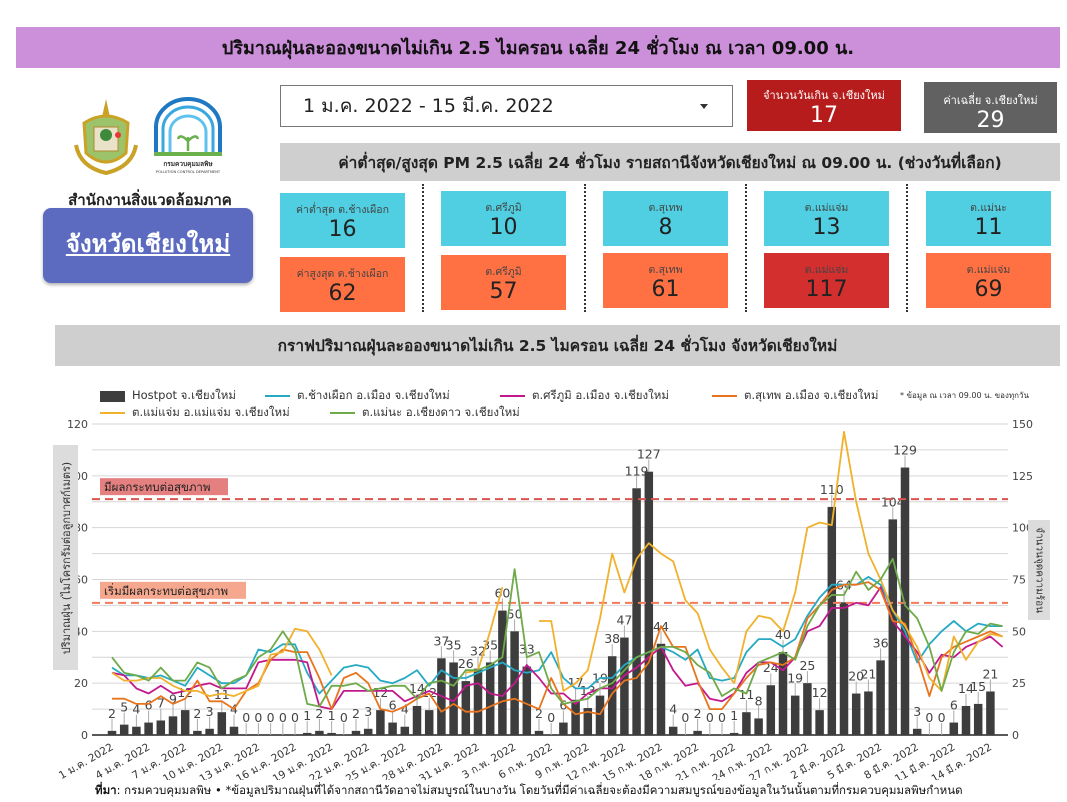  Describe the element at coordinates (503, 272) in the screenshot. I see `card-label: ต.ศรีภูมิ` at that location.